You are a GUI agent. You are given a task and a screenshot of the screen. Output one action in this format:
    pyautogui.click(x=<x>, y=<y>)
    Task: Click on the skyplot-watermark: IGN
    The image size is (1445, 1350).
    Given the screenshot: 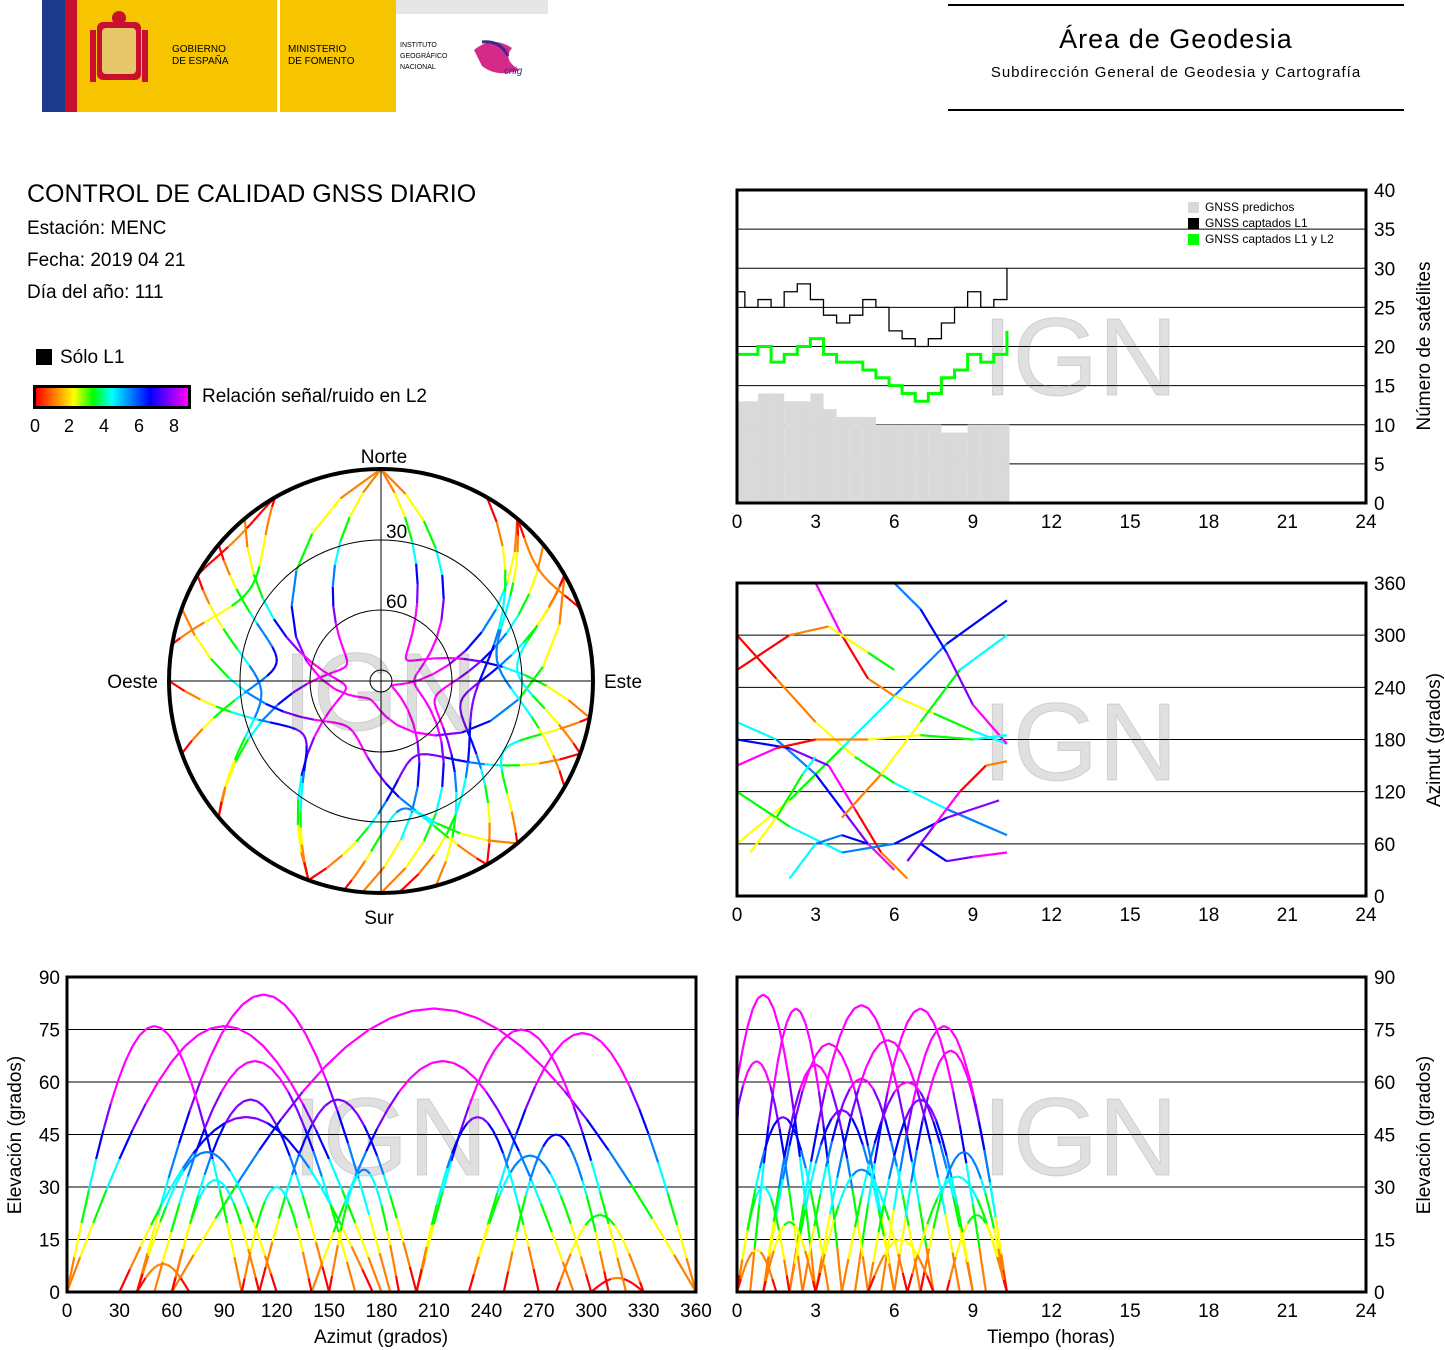 What is the action you would take?
    pyautogui.click(x=380, y=693)
    